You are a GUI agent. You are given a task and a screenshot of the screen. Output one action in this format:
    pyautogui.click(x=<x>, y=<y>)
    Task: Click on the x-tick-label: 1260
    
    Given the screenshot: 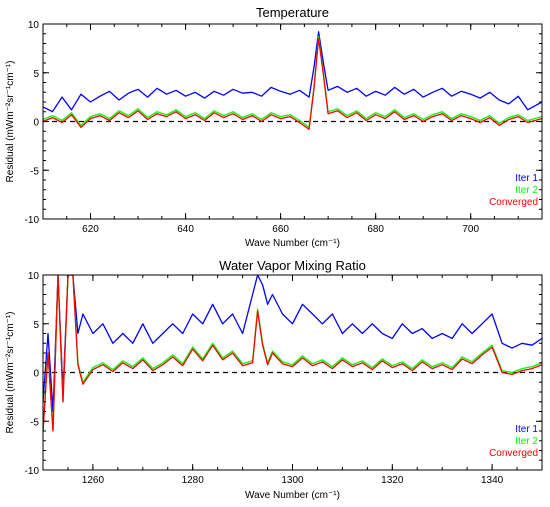 What is the action you would take?
    pyautogui.click(x=93, y=480)
    